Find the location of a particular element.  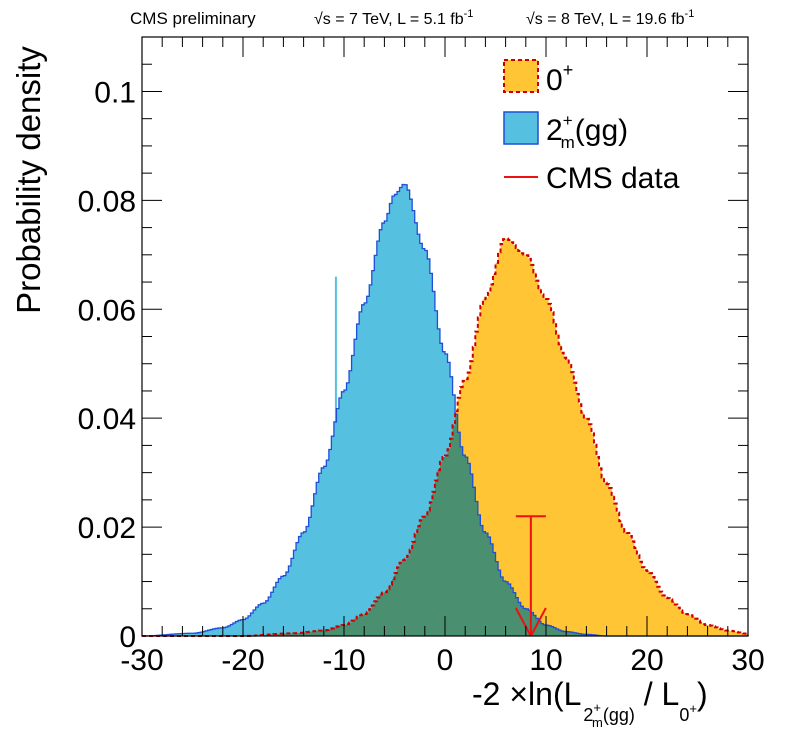

y-tick-label: 0.04 is located at coordinates (107, 419).